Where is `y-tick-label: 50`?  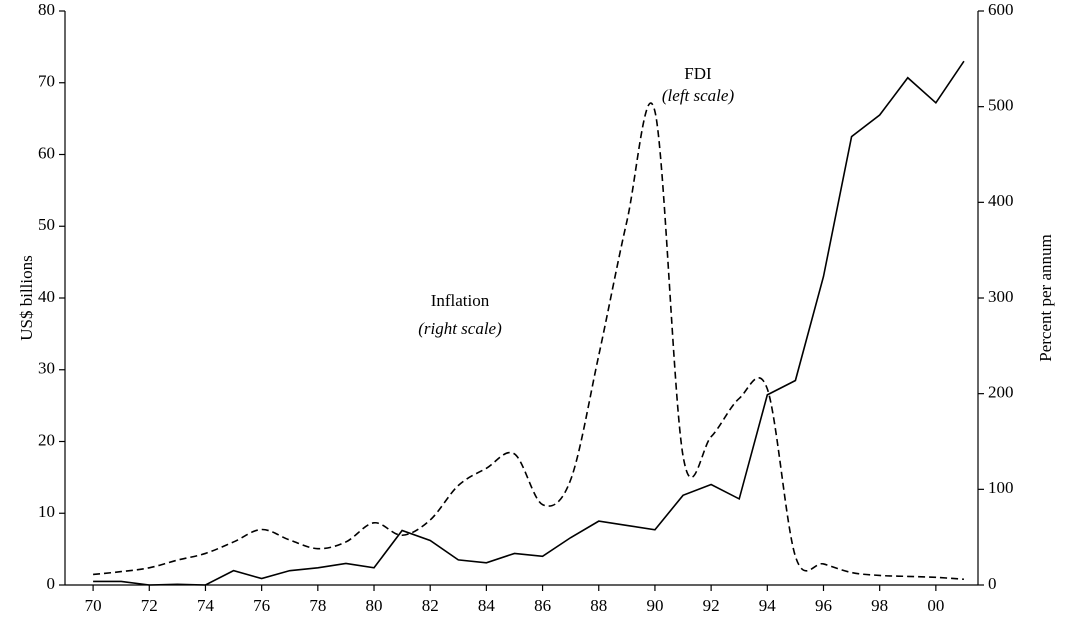
y-tick-label: 50 is located at coordinates (46, 224).